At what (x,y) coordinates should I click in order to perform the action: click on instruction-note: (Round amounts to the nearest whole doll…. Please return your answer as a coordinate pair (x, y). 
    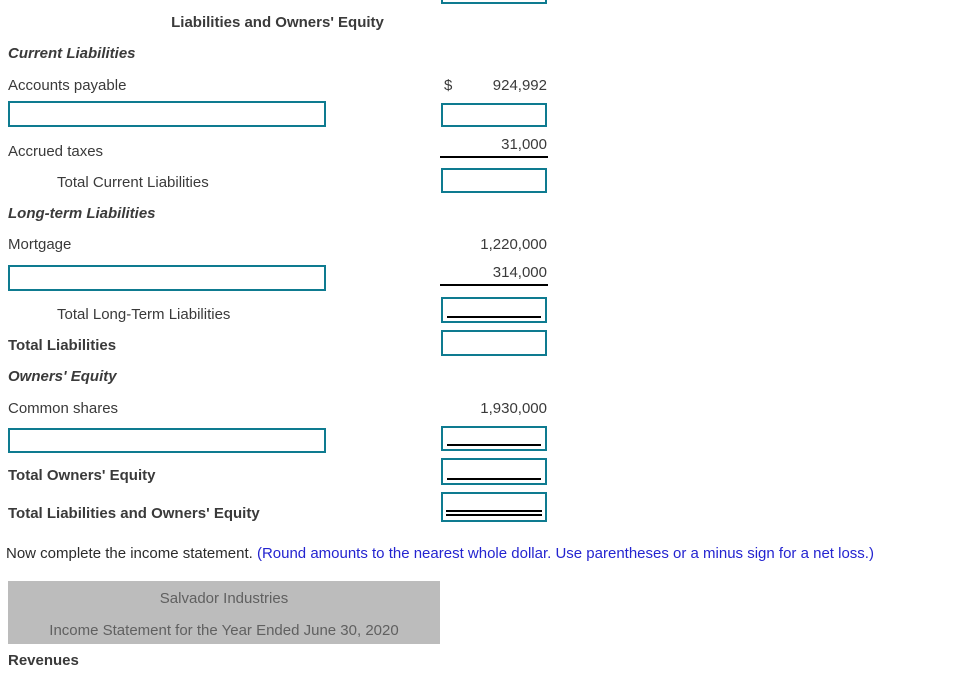
    Looking at the image, I should click on (565, 553).